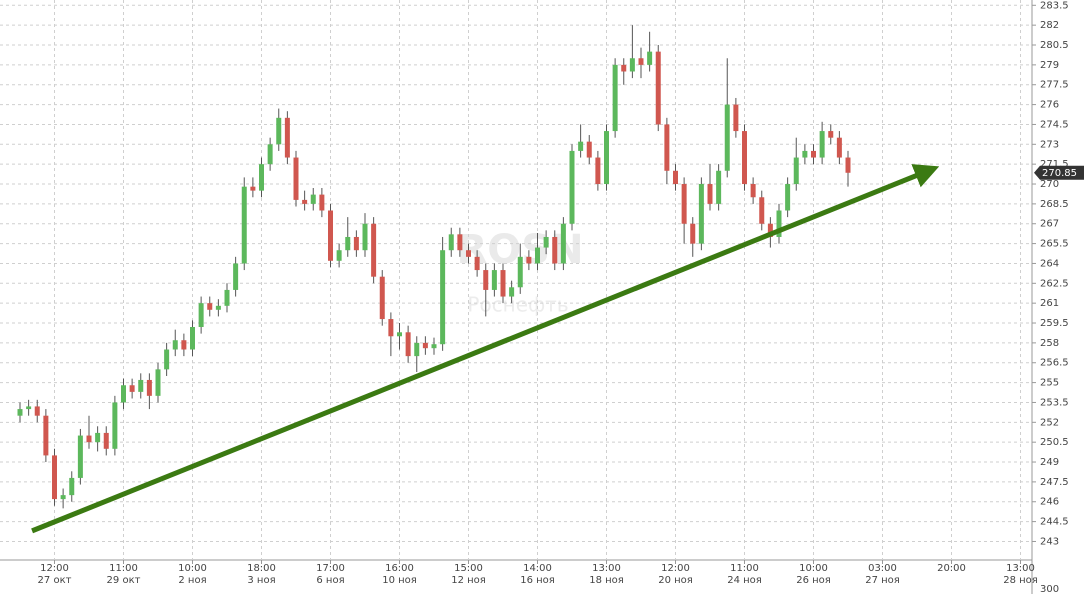 The width and height of the screenshot is (1087, 594). What do you see at coordinates (1054, 124) in the screenshot?
I see `y-tick-label: 274.5` at bounding box center [1054, 124].